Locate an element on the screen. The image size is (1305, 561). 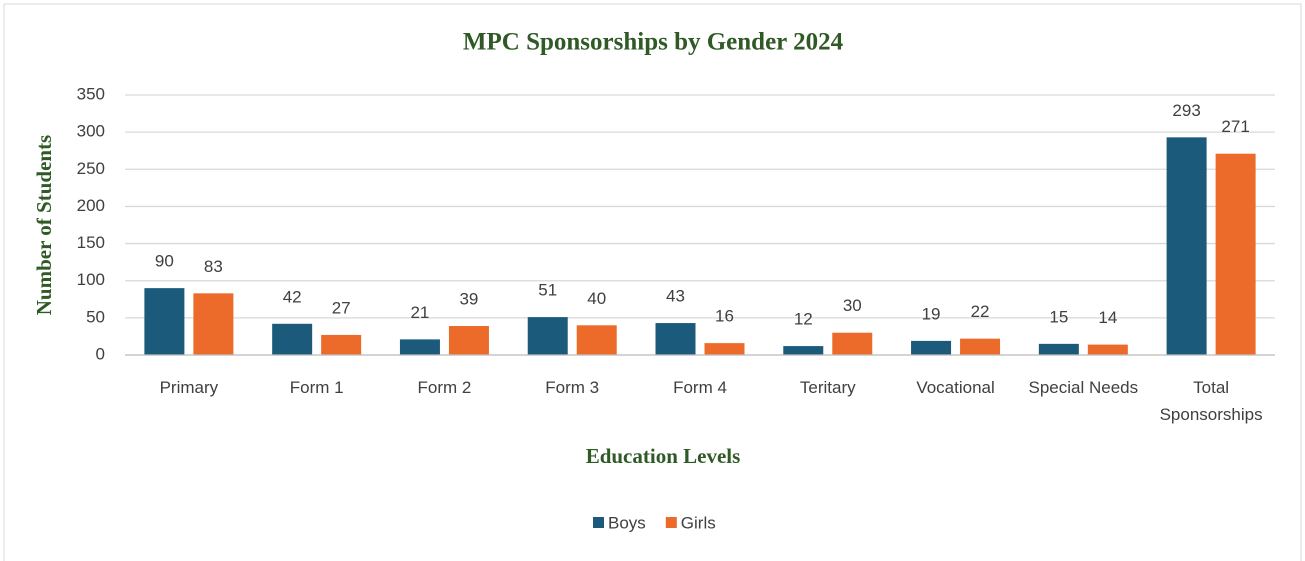
data-label: 22 is located at coordinates (980, 311).